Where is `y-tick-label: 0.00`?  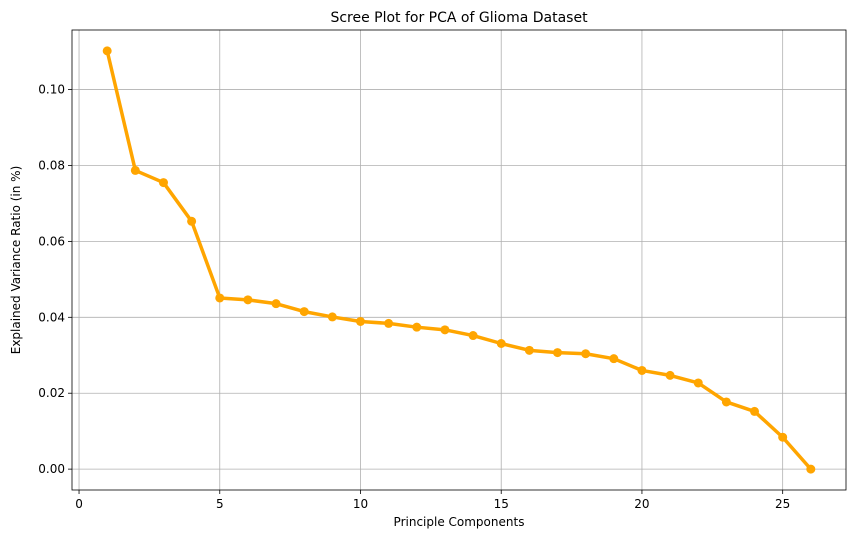
y-tick-label: 0.00 is located at coordinates (51, 469).